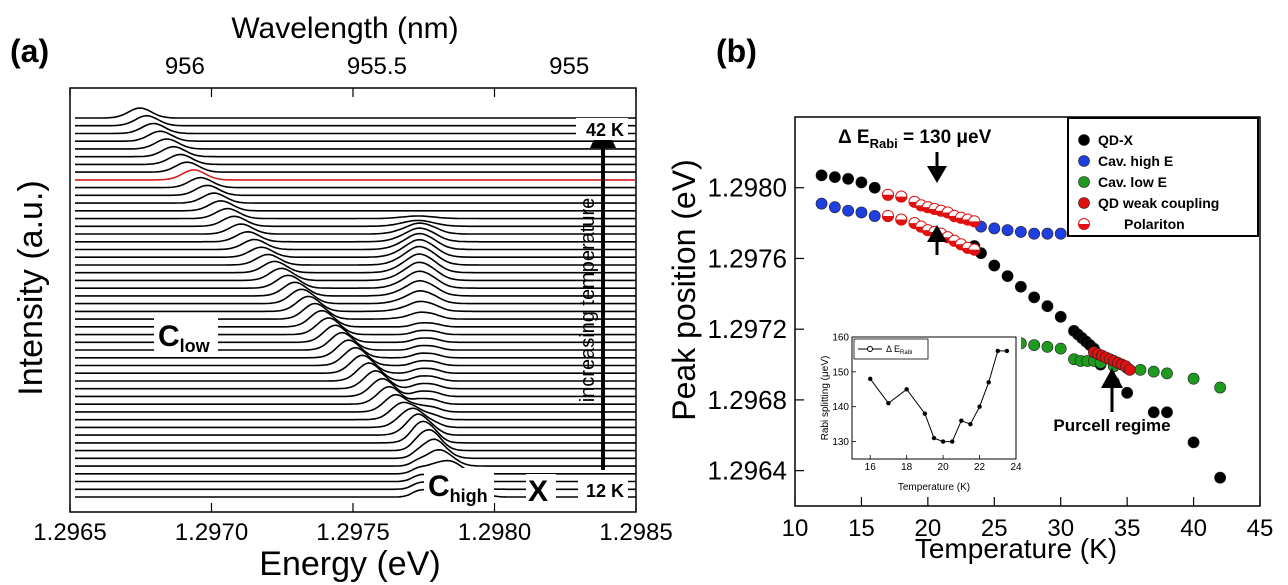  Describe the element at coordinates (684, 289) in the screenshot. I see `panel-b-y-axis-label: Peak position (eV)` at that location.